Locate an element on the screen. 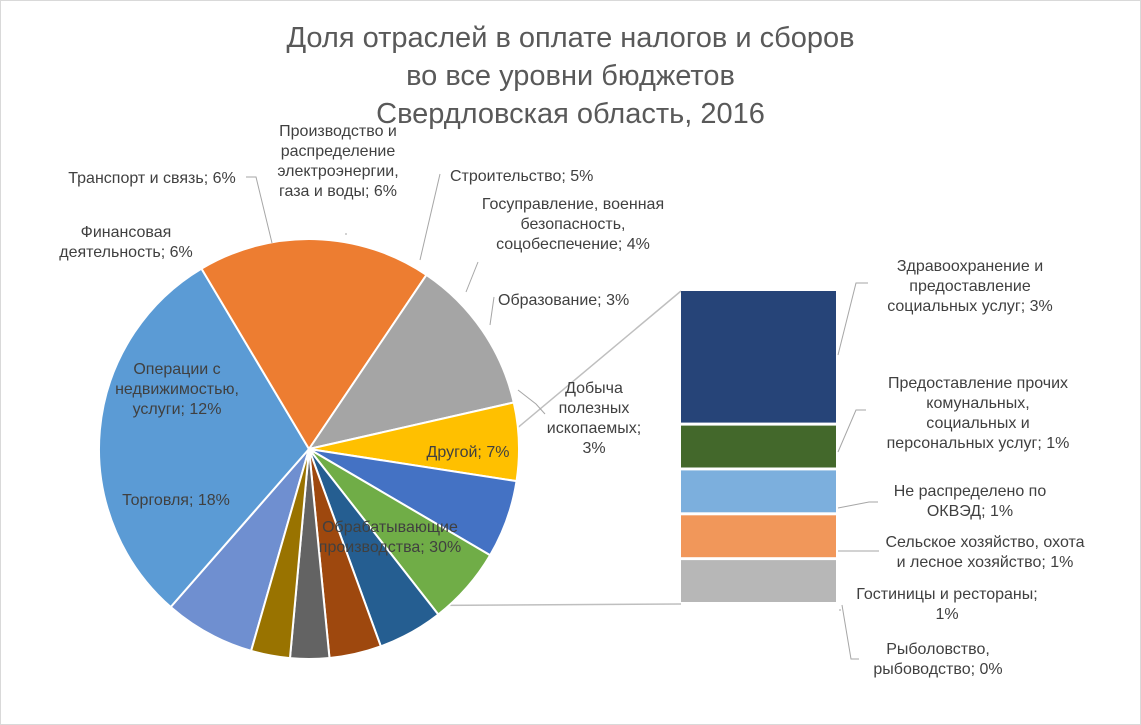  pie-label-10: Добыча полезных ископаемых; 3% is located at coordinates (594, 418).